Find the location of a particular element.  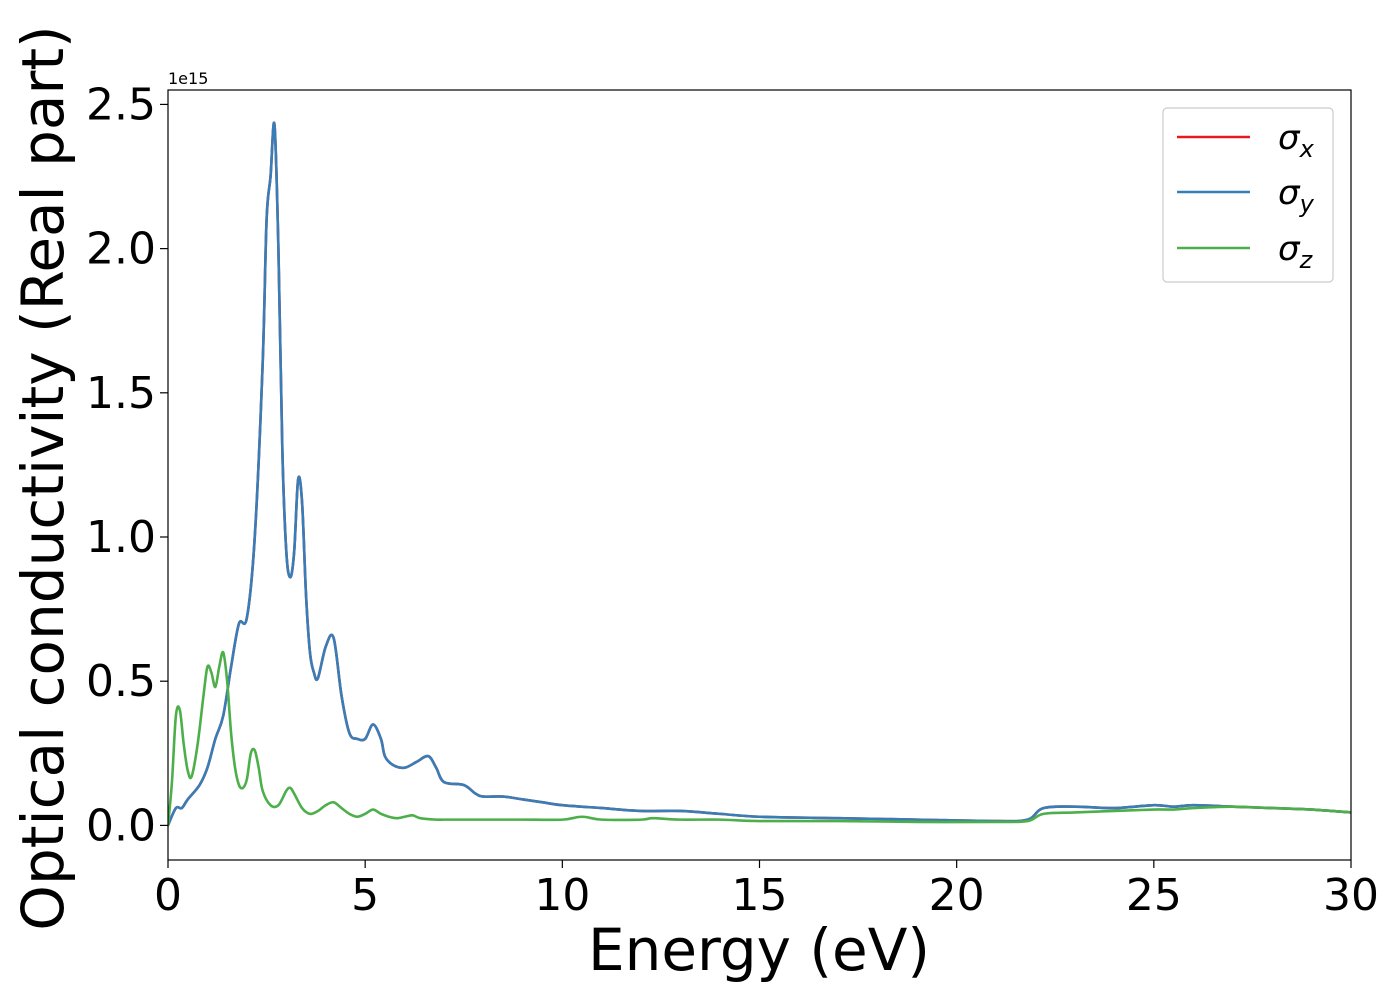

x-tick-label: 5 is located at coordinates (365, 895).